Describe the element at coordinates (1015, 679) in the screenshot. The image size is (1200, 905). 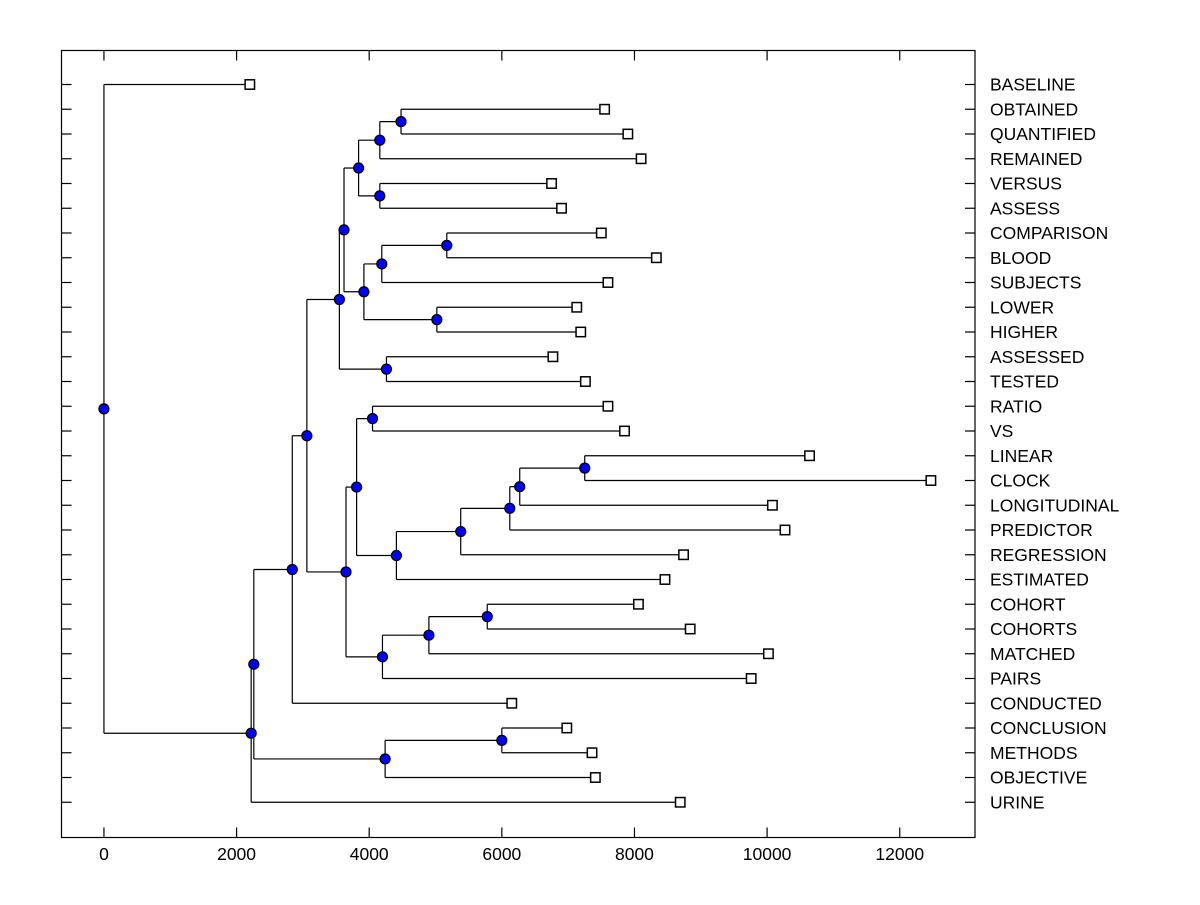
I see `leaf-label: PAIRS` at that location.